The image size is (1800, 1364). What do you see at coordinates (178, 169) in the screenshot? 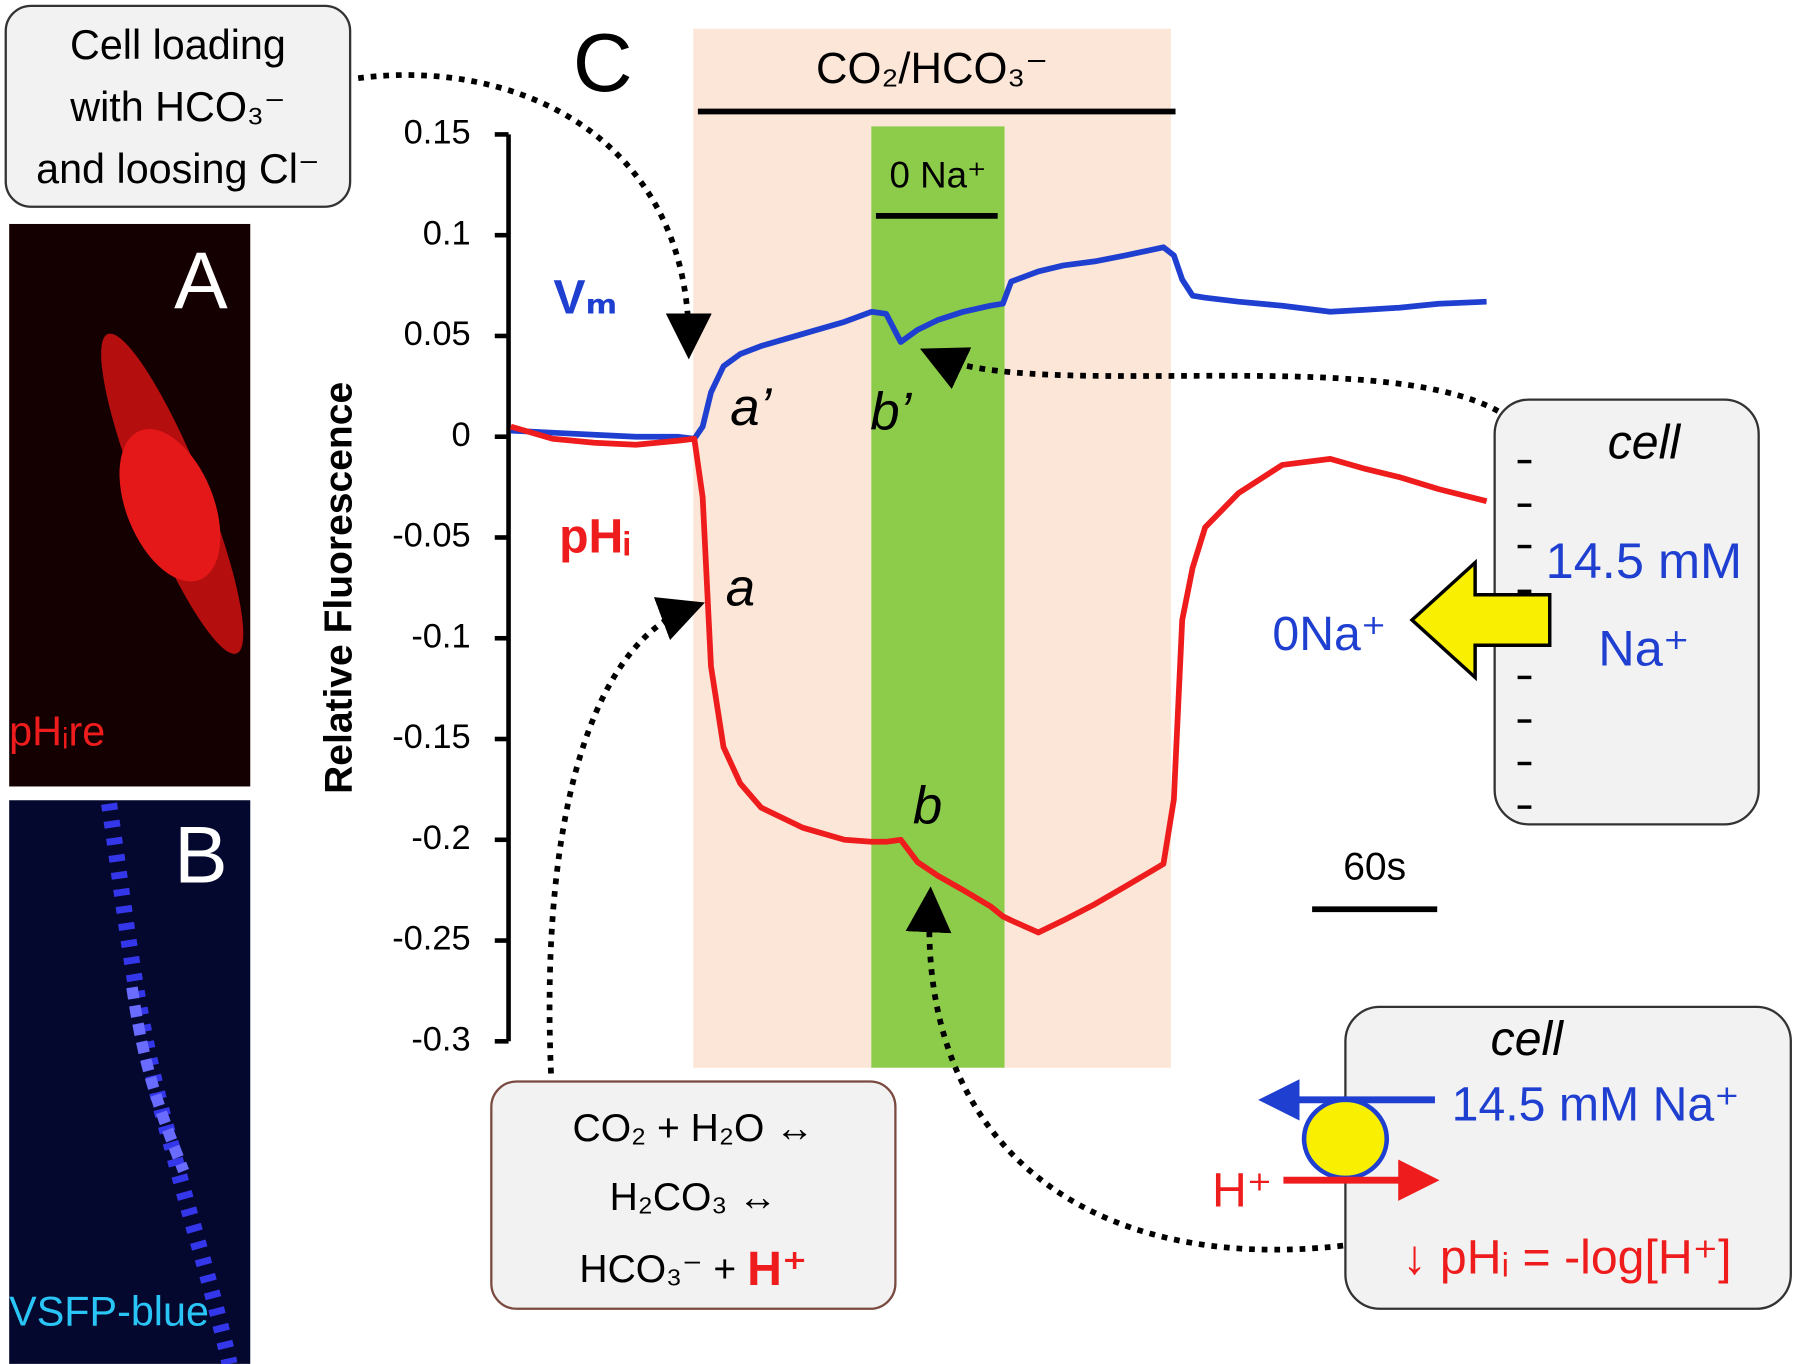
I see `note-text: and loosing Cl⁻` at bounding box center [178, 169].